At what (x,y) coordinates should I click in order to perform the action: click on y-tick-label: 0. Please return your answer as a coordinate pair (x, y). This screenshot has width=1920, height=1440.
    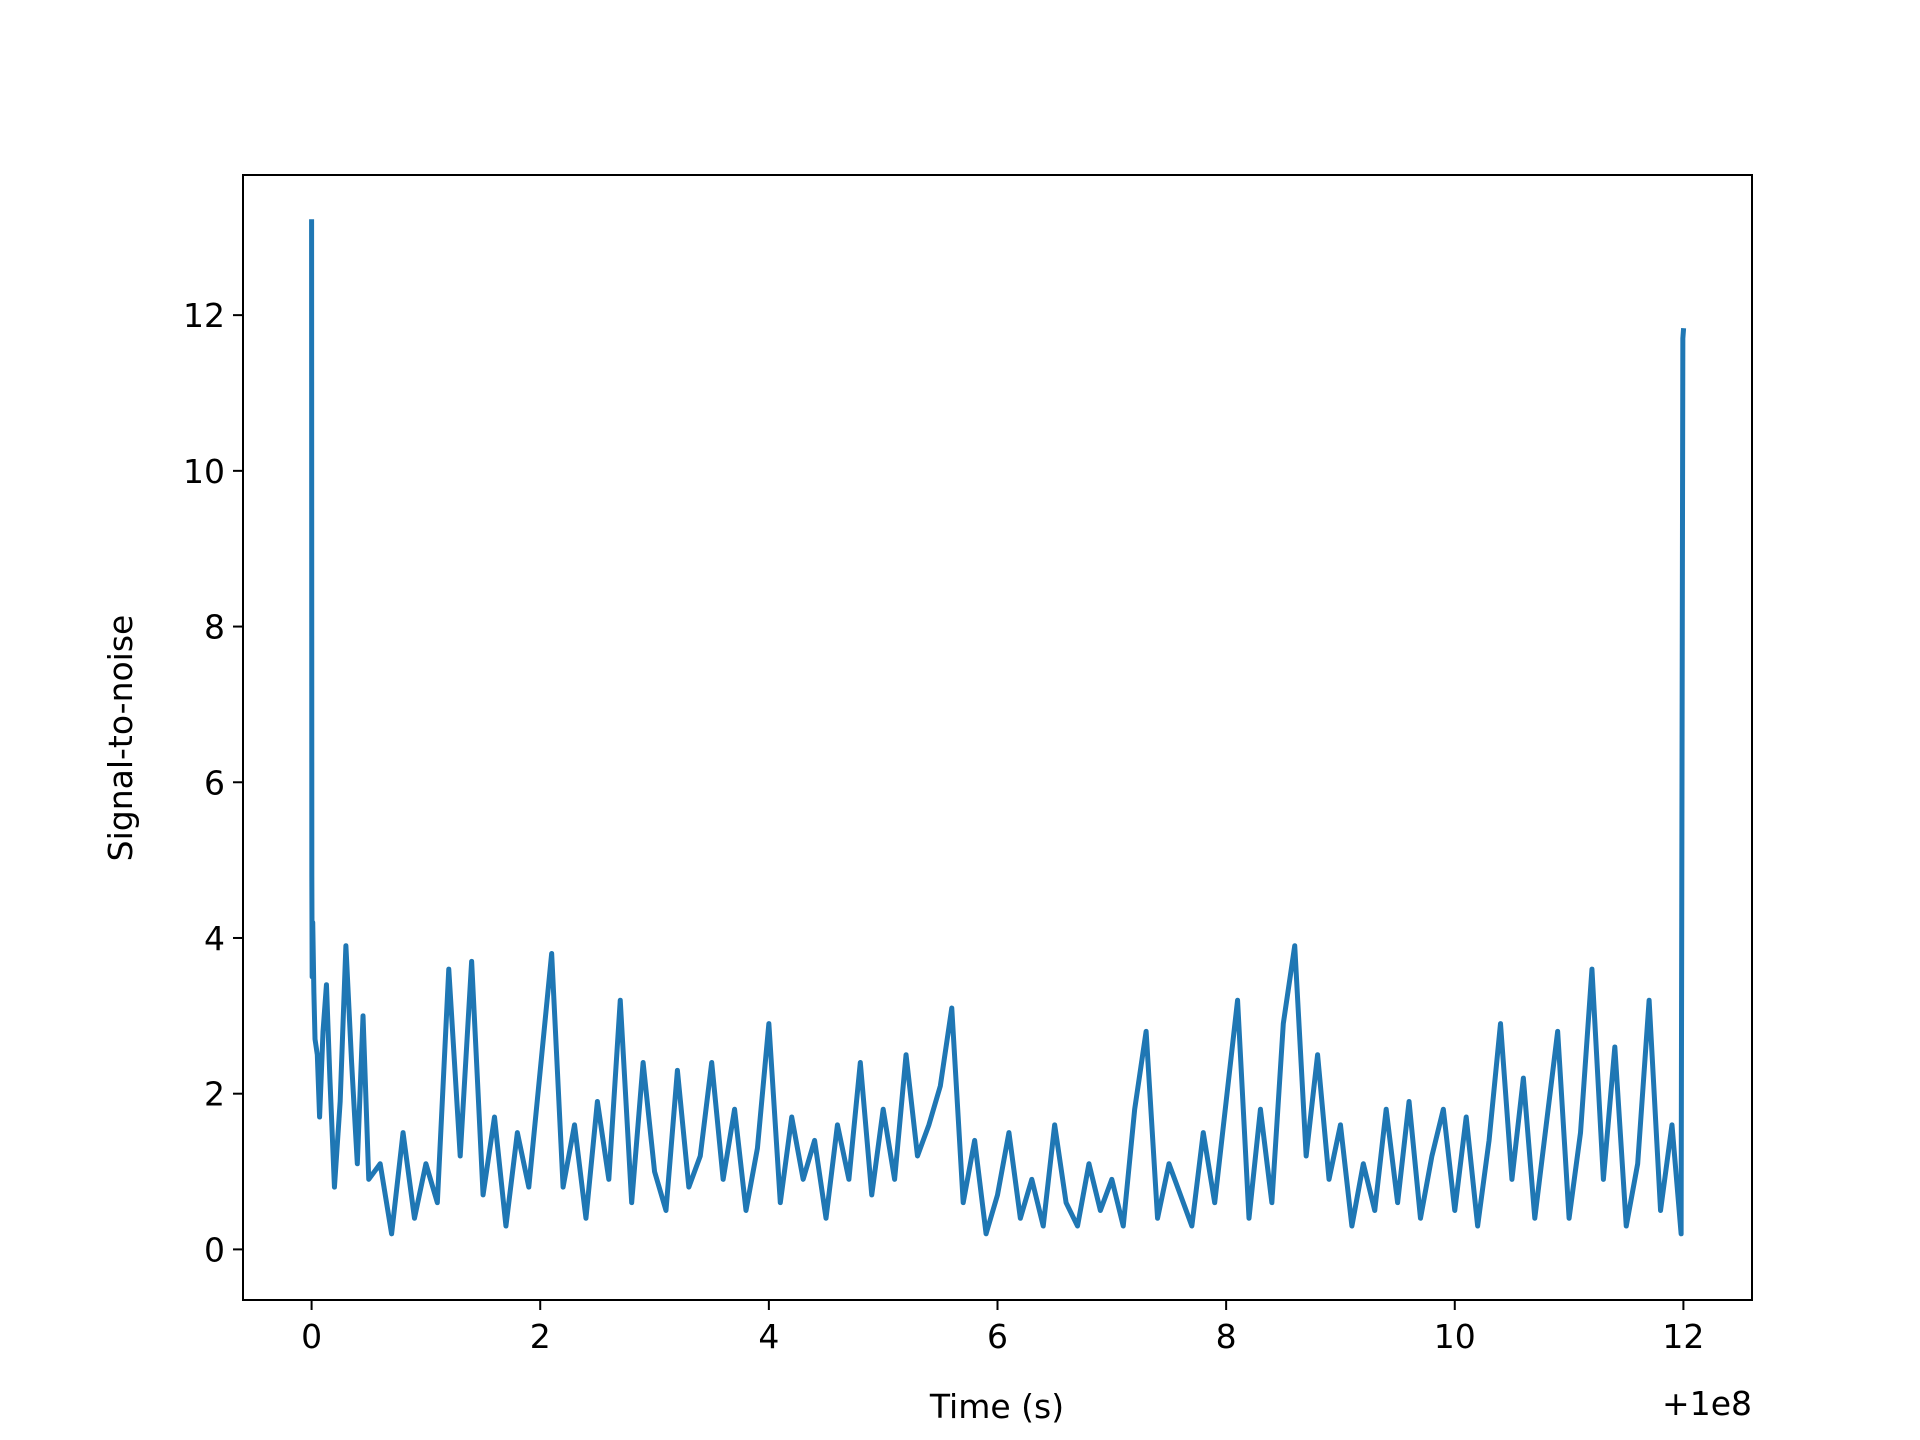
    Looking at the image, I should click on (214, 1249).